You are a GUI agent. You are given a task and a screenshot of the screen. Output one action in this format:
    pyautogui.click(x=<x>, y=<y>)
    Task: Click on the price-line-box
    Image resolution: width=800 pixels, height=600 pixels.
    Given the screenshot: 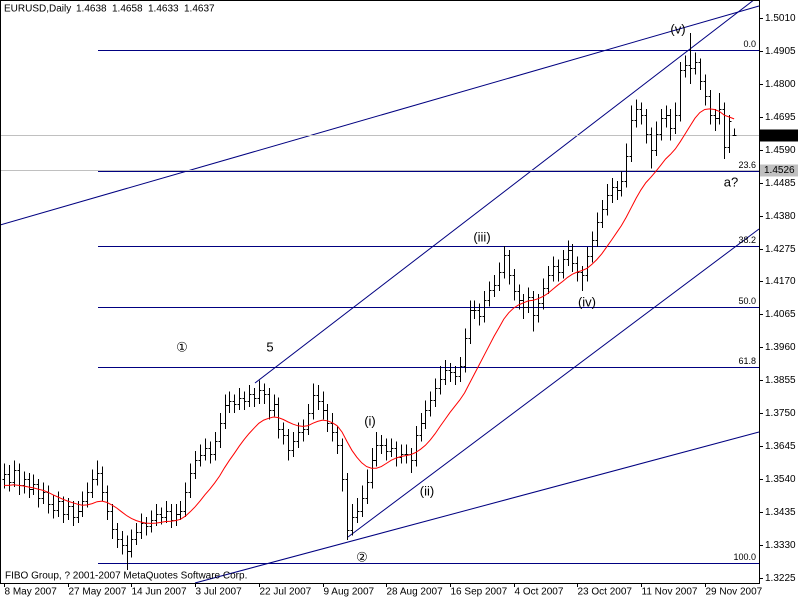 What is the action you would take?
    pyautogui.click(x=779, y=170)
    